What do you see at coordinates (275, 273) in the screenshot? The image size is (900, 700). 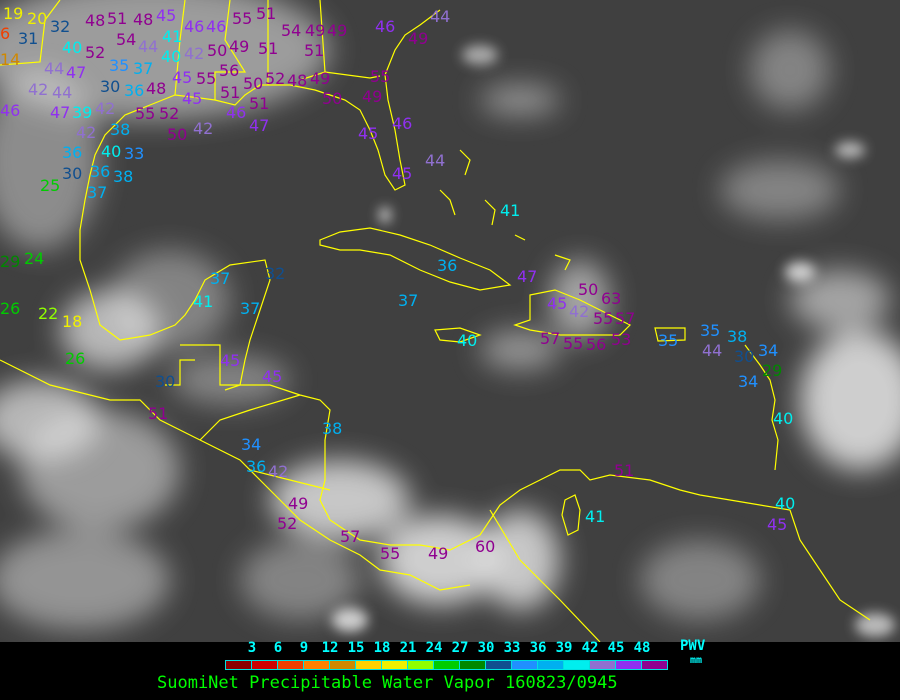 I see `station-pwv-label: 32` at bounding box center [275, 273].